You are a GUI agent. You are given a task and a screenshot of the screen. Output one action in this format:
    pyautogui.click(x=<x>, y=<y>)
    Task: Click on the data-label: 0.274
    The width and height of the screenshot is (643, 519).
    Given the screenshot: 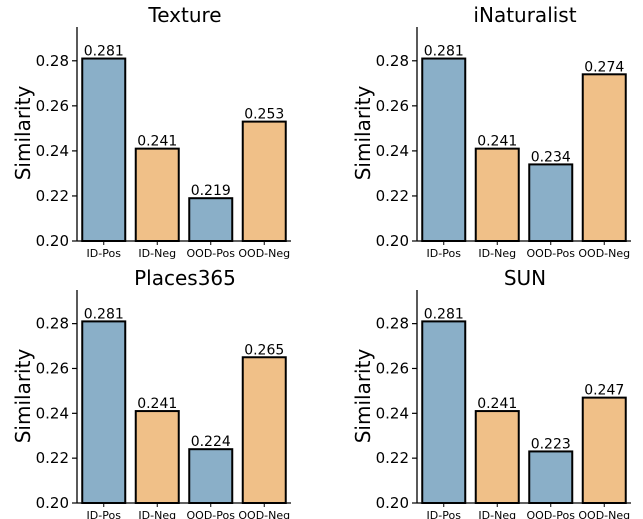 What is the action you would take?
    pyautogui.click(x=604, y=67)
    